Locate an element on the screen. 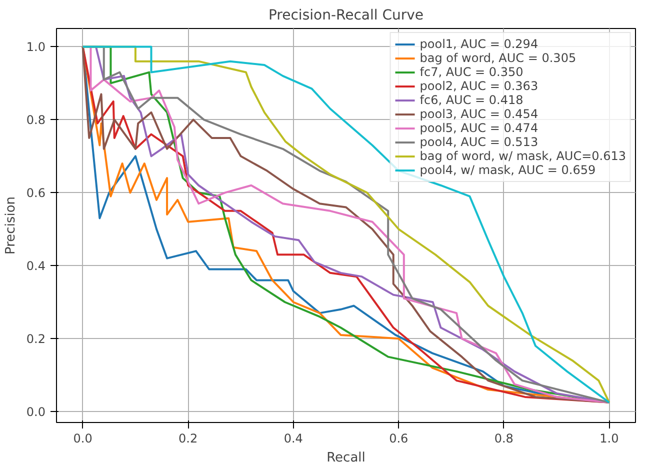  y-tick-label: 0.2 is located at coordinates (36, 339).